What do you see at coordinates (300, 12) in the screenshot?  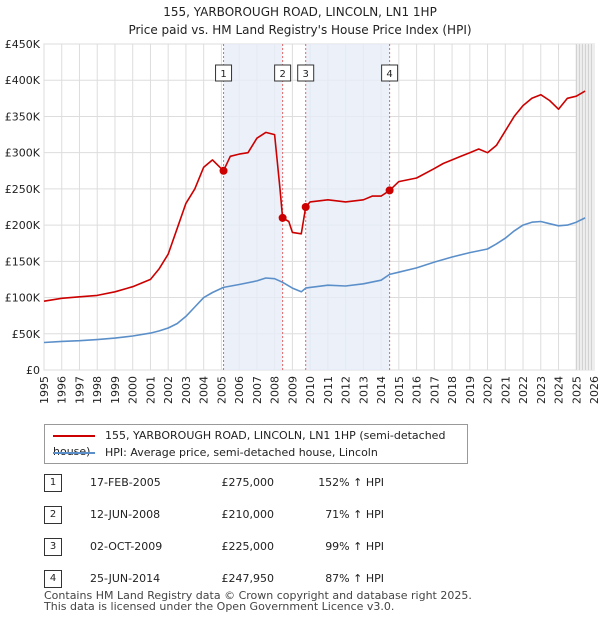 I see `chart-title: 155, YARBOROUGH ROAD, LINCOLN, LN1 1HP` at bounding box center [300, 12].